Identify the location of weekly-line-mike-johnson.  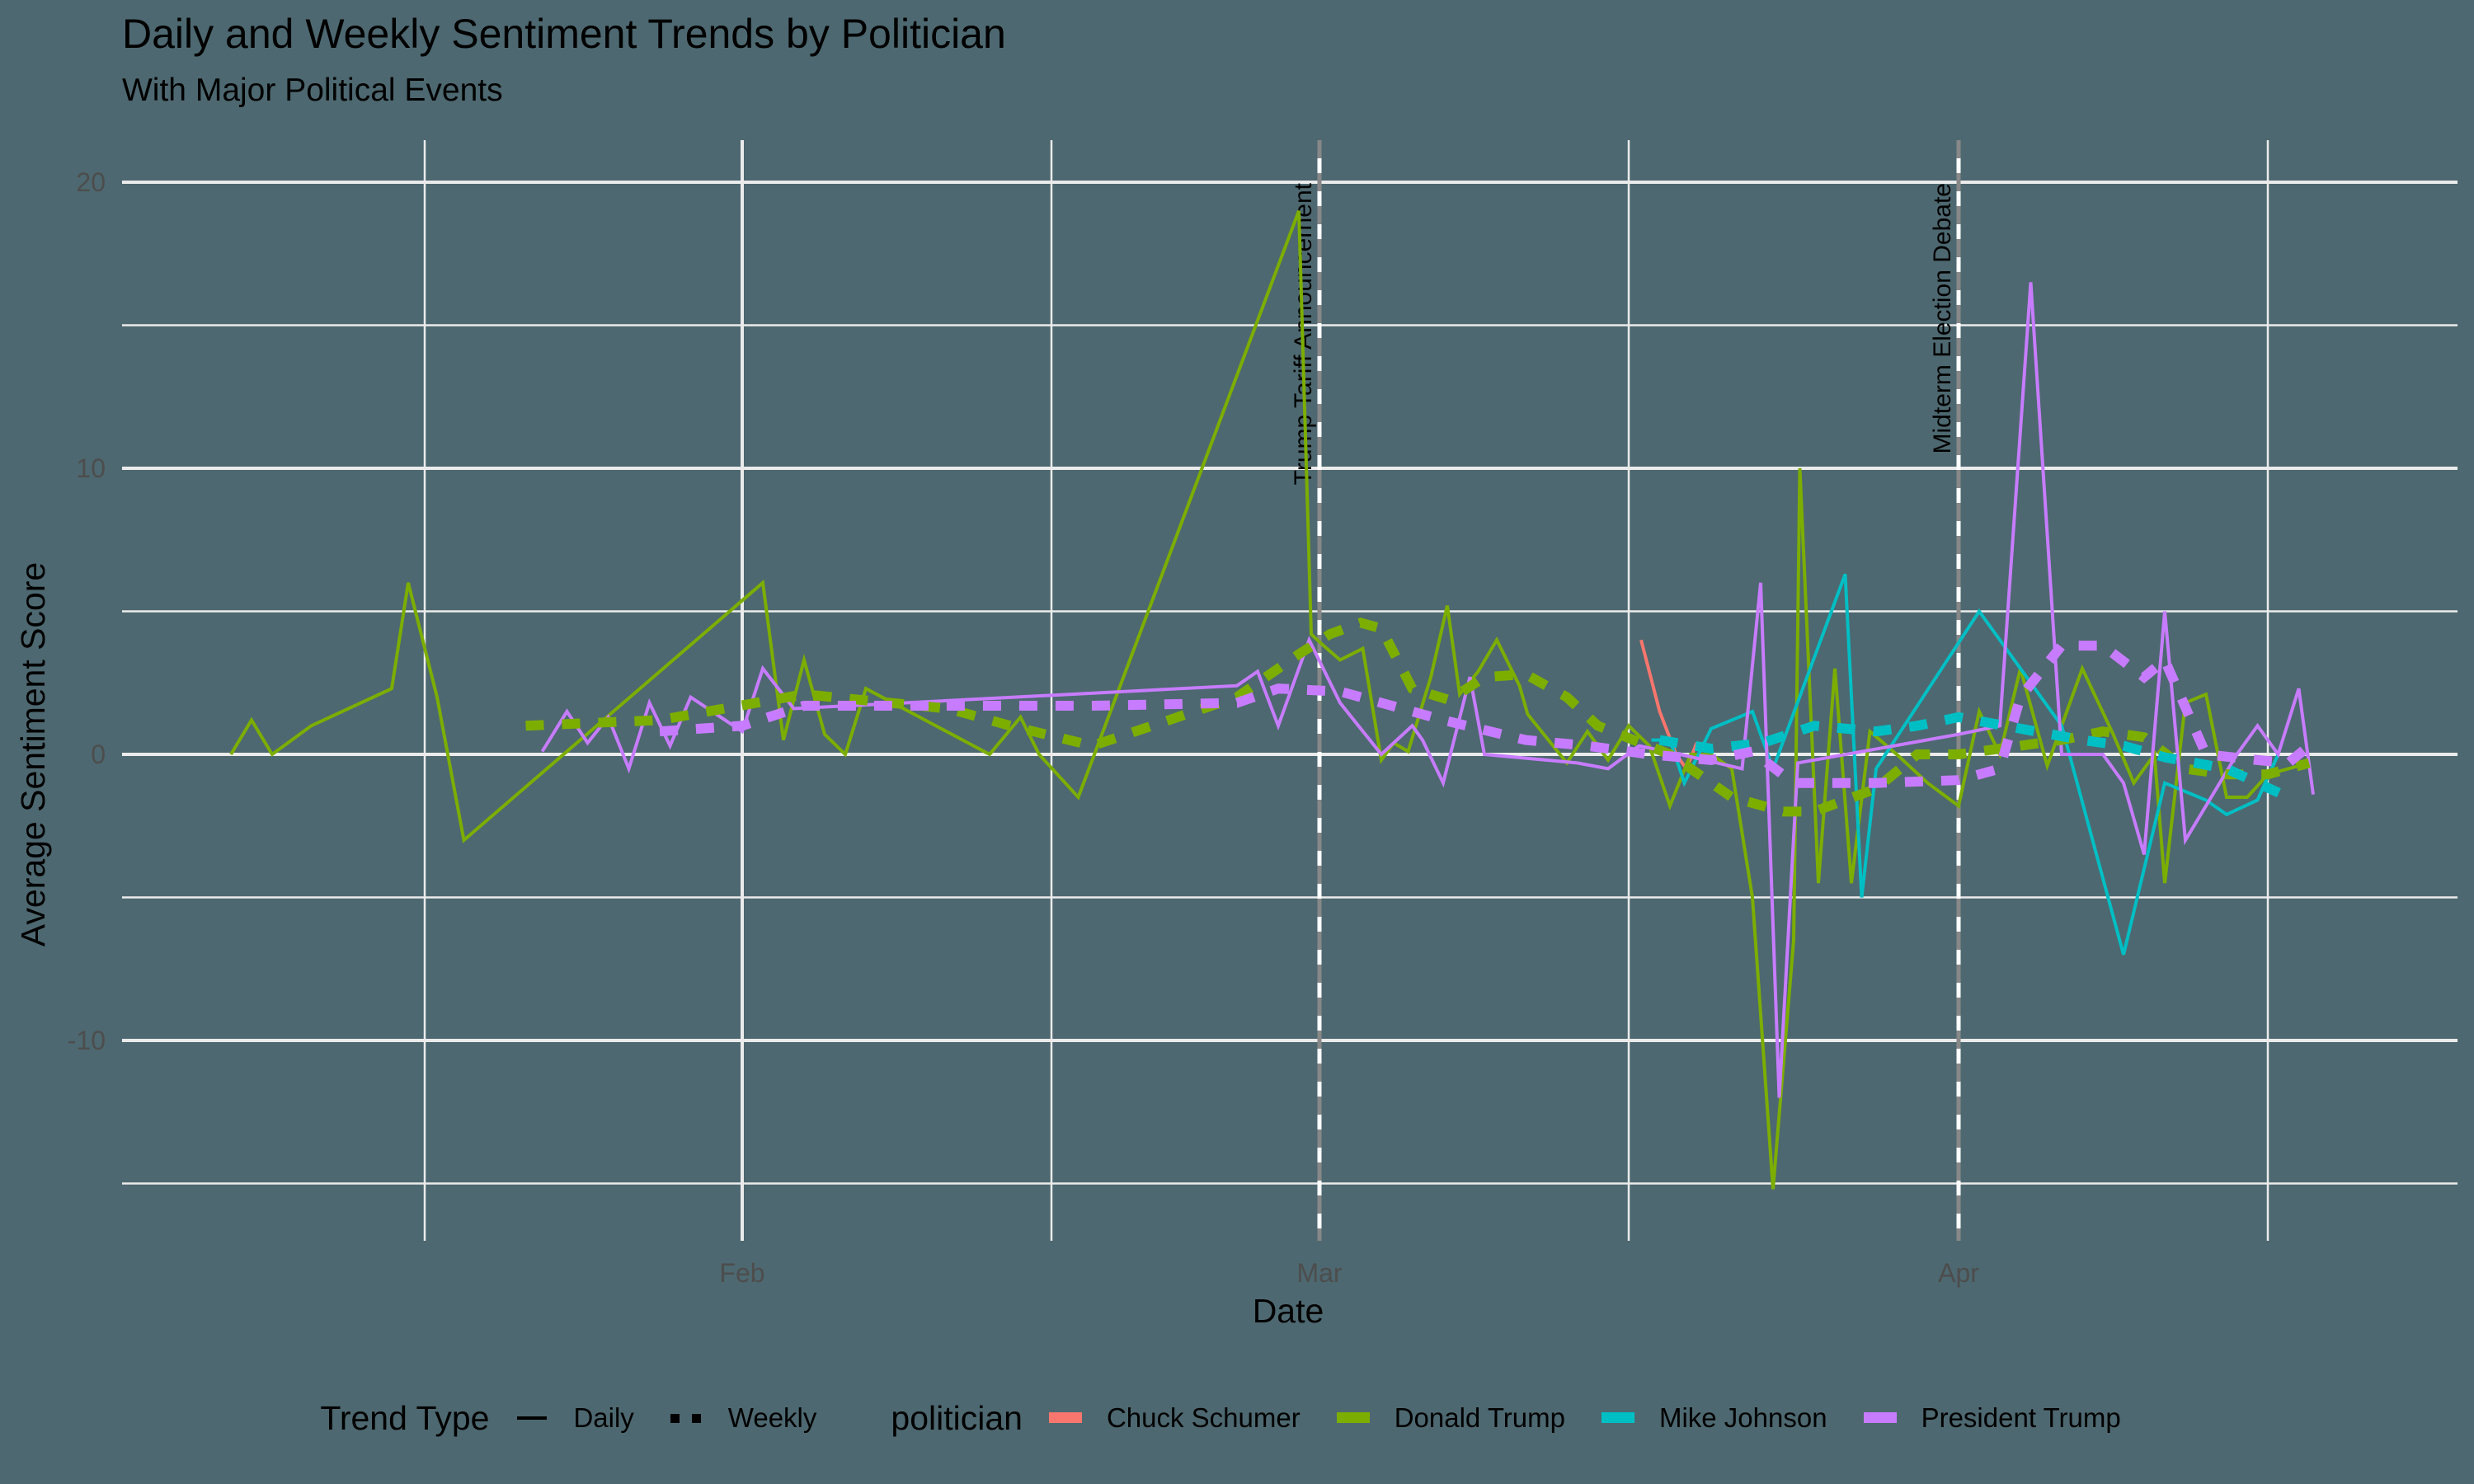
(1974, 756).